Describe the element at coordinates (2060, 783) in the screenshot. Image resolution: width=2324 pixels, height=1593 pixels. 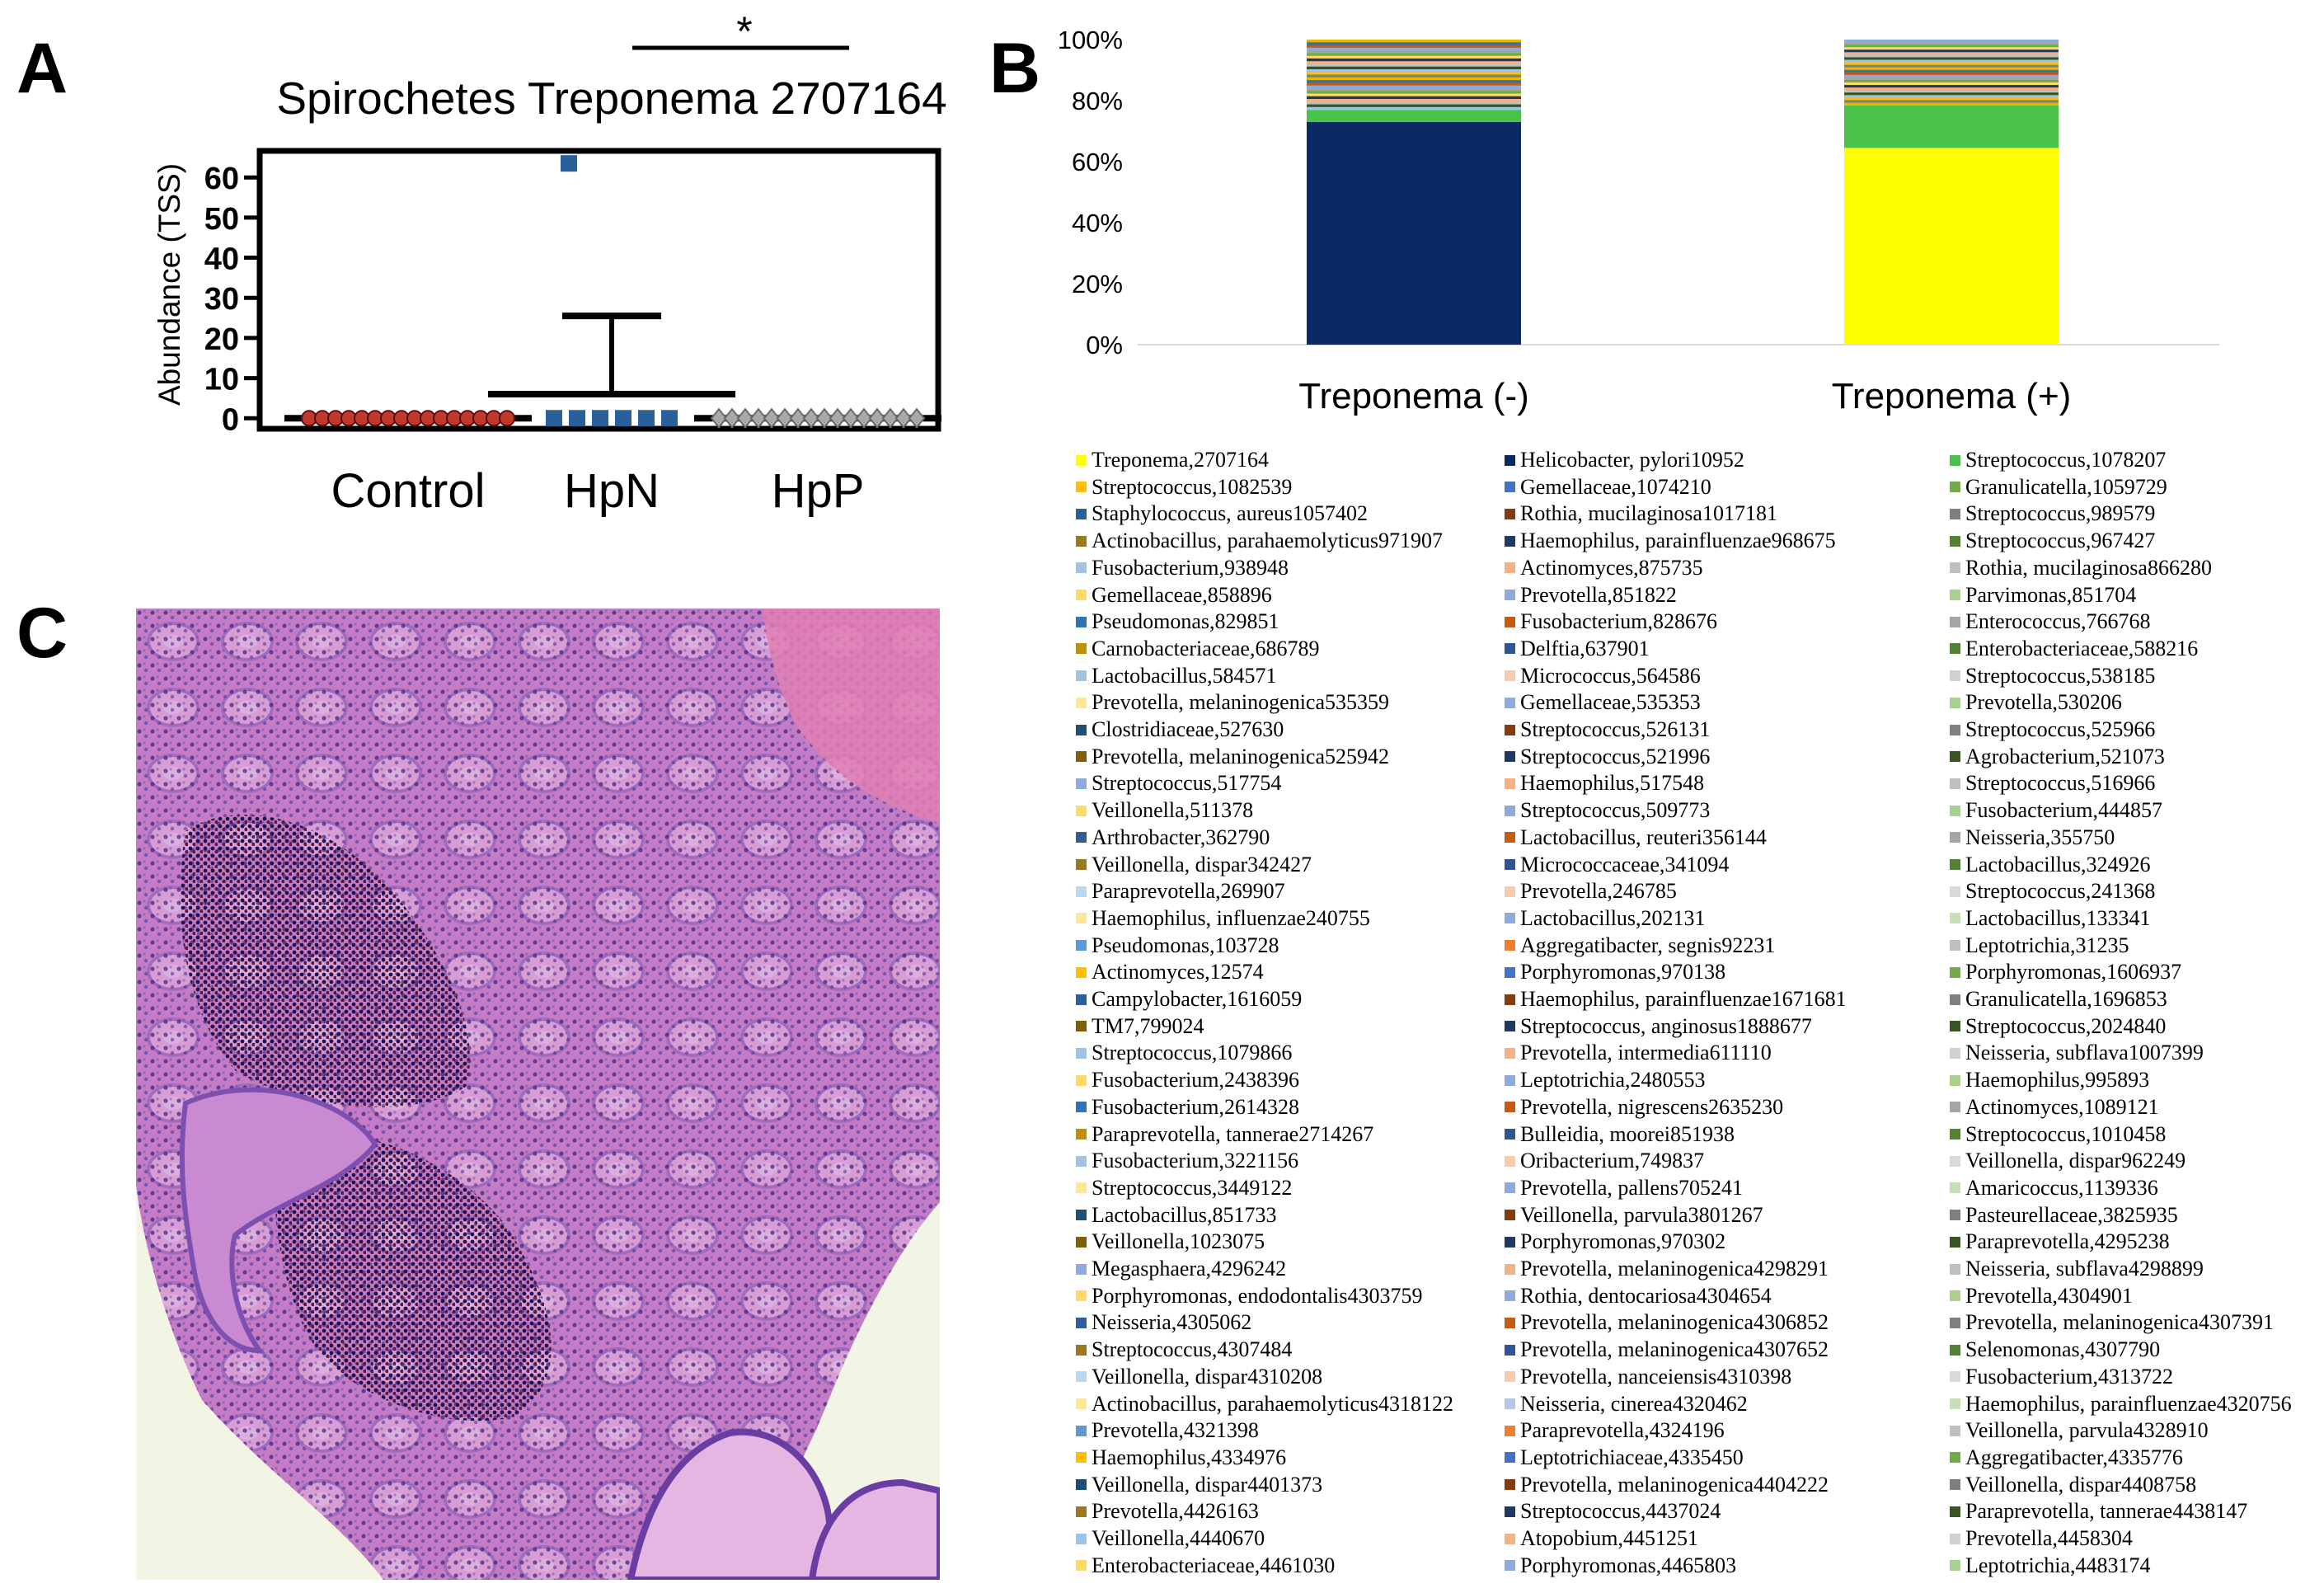
I see `legend-label: Streptococcus,516966` at that location.